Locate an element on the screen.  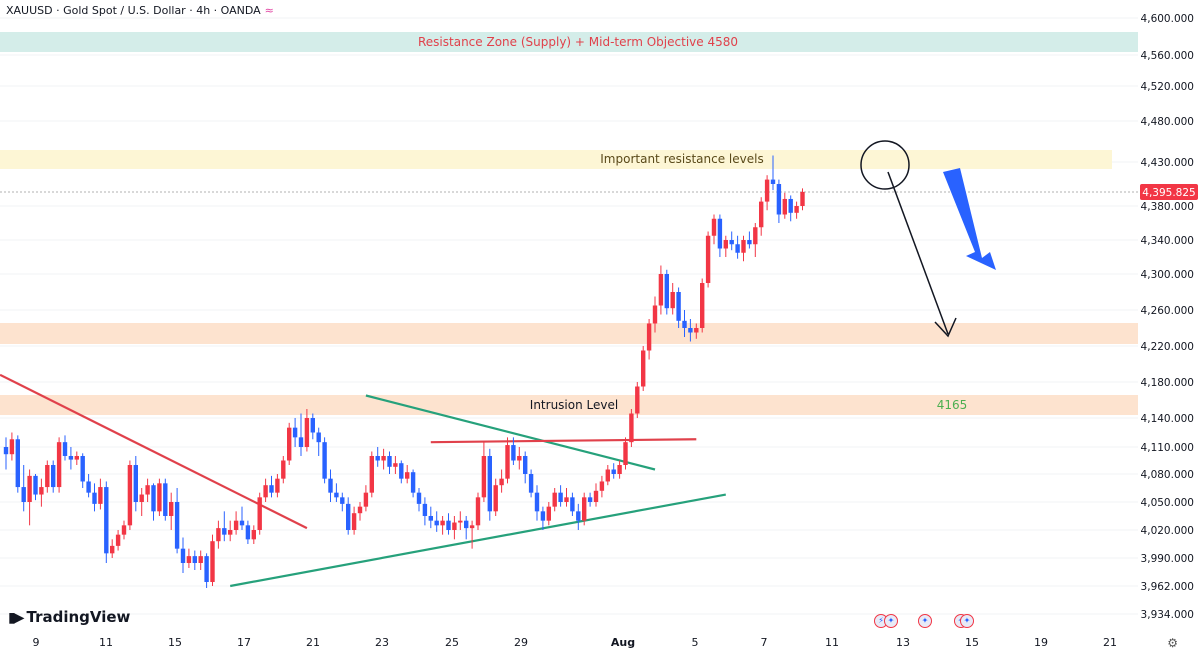
date-tick-label: 17 is located at coordinates (244, 642).